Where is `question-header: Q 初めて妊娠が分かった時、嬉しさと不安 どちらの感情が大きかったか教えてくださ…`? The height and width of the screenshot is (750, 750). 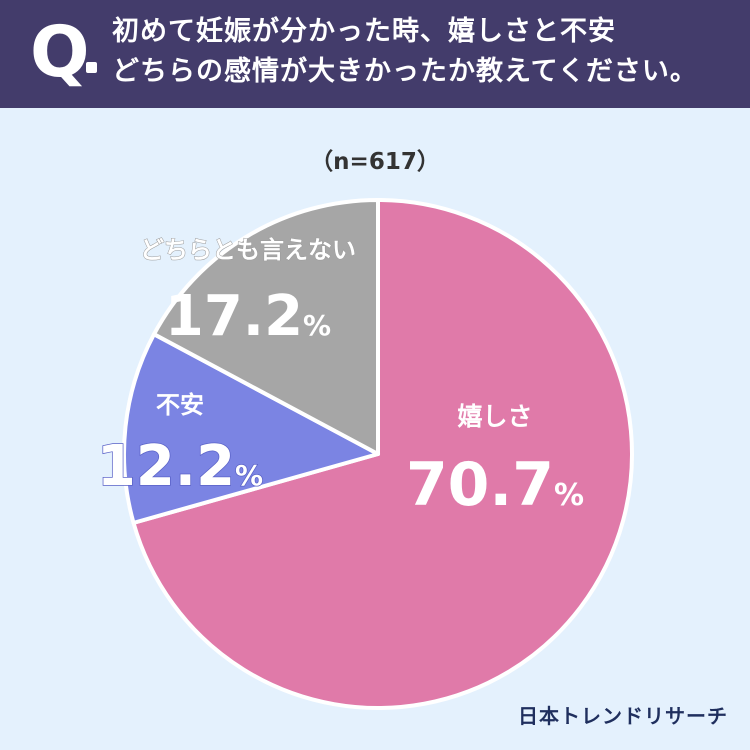 question-header: Q 初めて妊娠が分かった時、嬉しさと不安 どちらの感情が大きかったか教えてくださ… is located at coordinates (375, 54).